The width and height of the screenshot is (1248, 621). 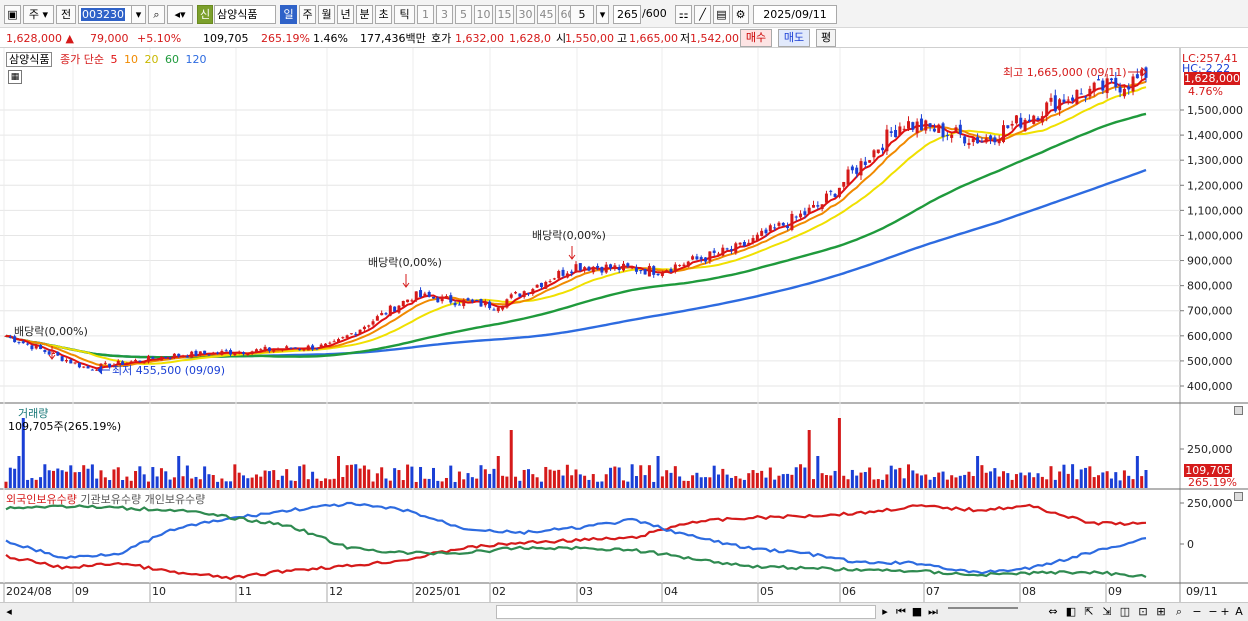 I want to click on legend-ma-10: 10, so click(x=129, y=59).